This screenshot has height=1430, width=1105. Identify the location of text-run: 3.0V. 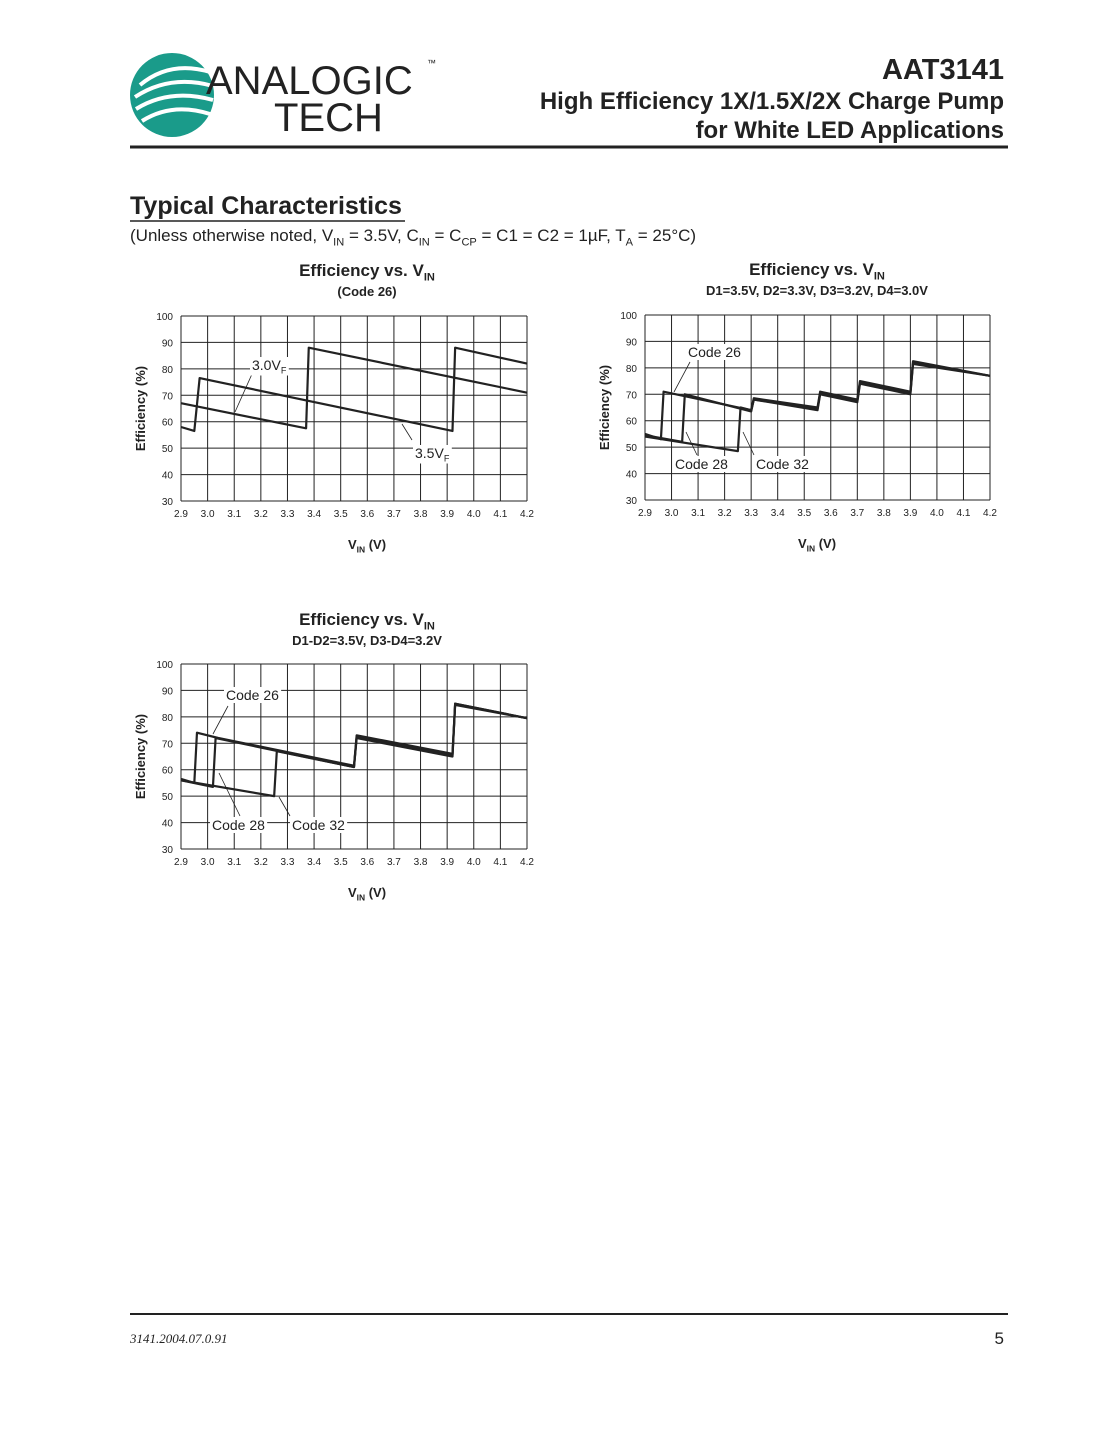
(266, 365).